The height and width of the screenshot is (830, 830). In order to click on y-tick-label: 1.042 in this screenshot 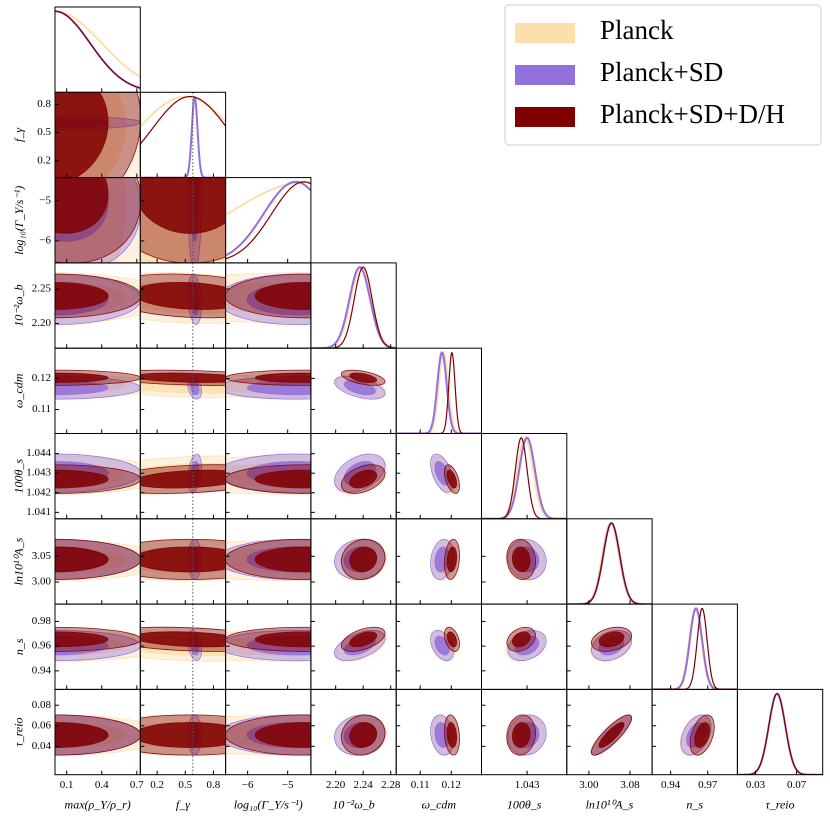, I will do `click(38, 492)`.